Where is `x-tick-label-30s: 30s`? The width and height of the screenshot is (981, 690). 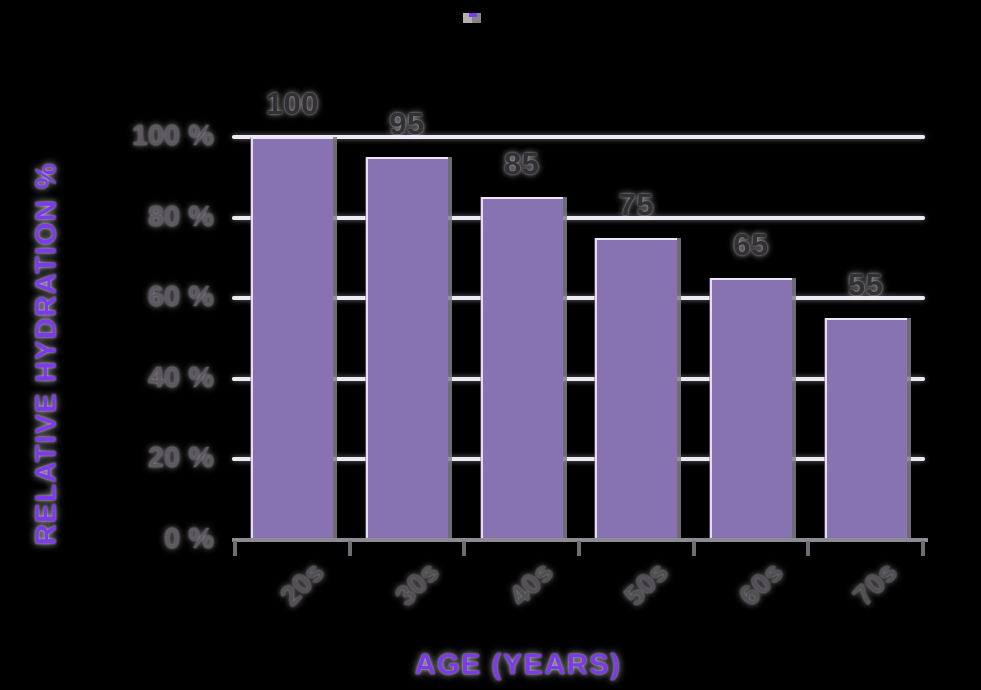
x-tick-label-30s: 30s is located at coordinates (417, 584).